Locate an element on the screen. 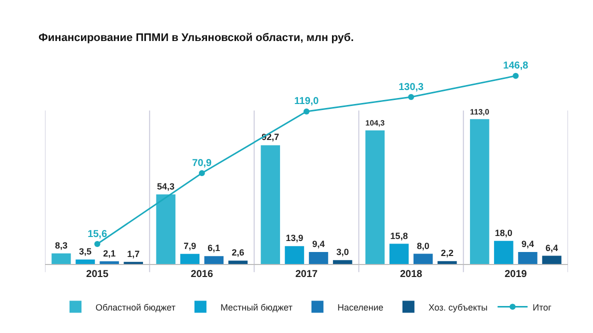 This screenshot has width=593, height=333. data-label: 8,0 is located at coordinates (423, 245).